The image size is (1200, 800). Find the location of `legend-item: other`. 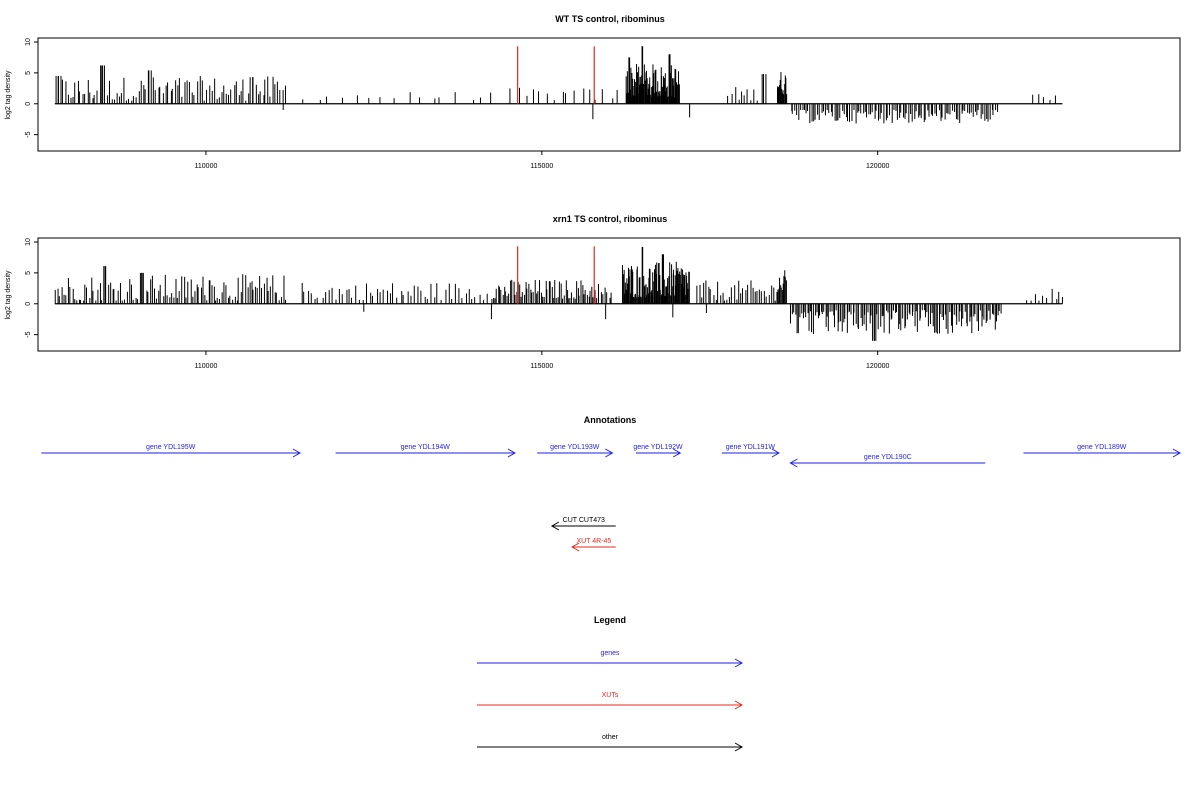

legend-item: other is located at coordinates (610, 743).